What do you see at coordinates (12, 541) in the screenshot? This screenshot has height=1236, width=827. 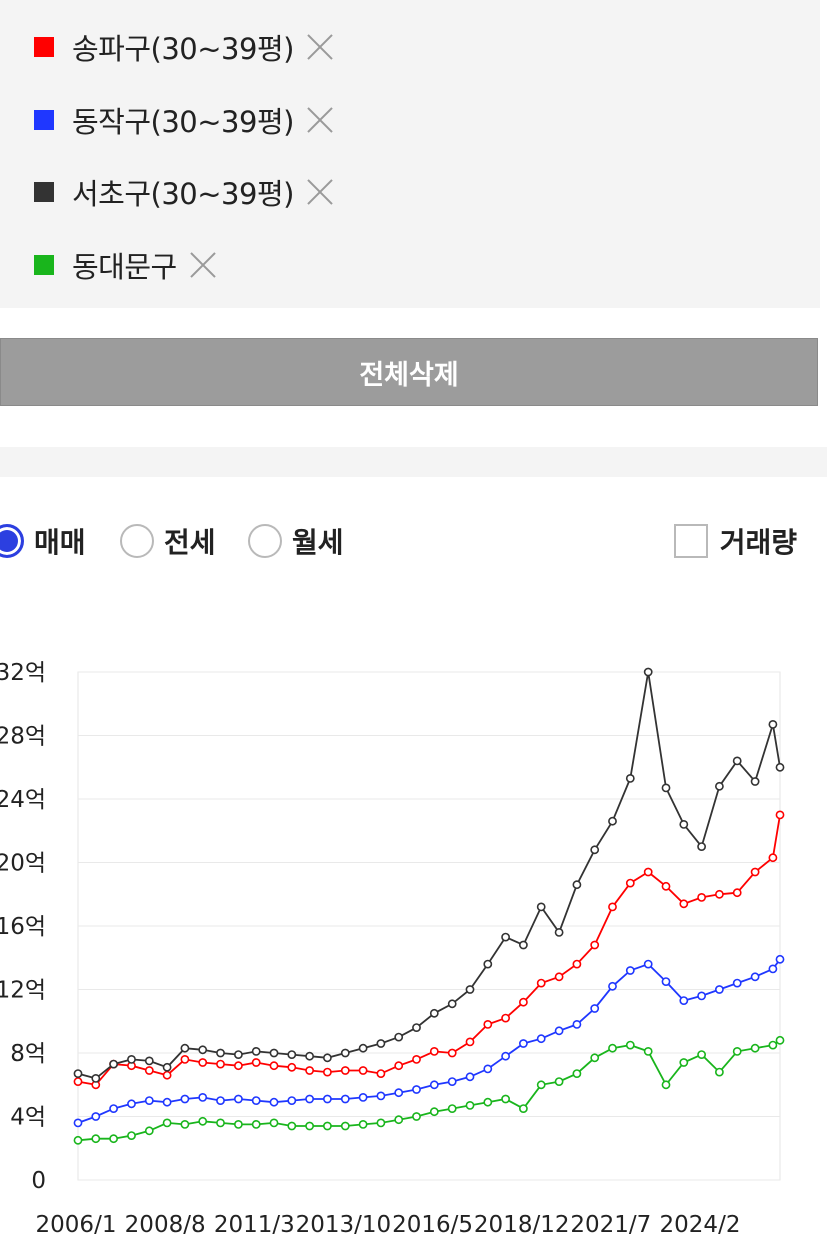 I see `radio-selected-icon` at bounding box center [12, 541].